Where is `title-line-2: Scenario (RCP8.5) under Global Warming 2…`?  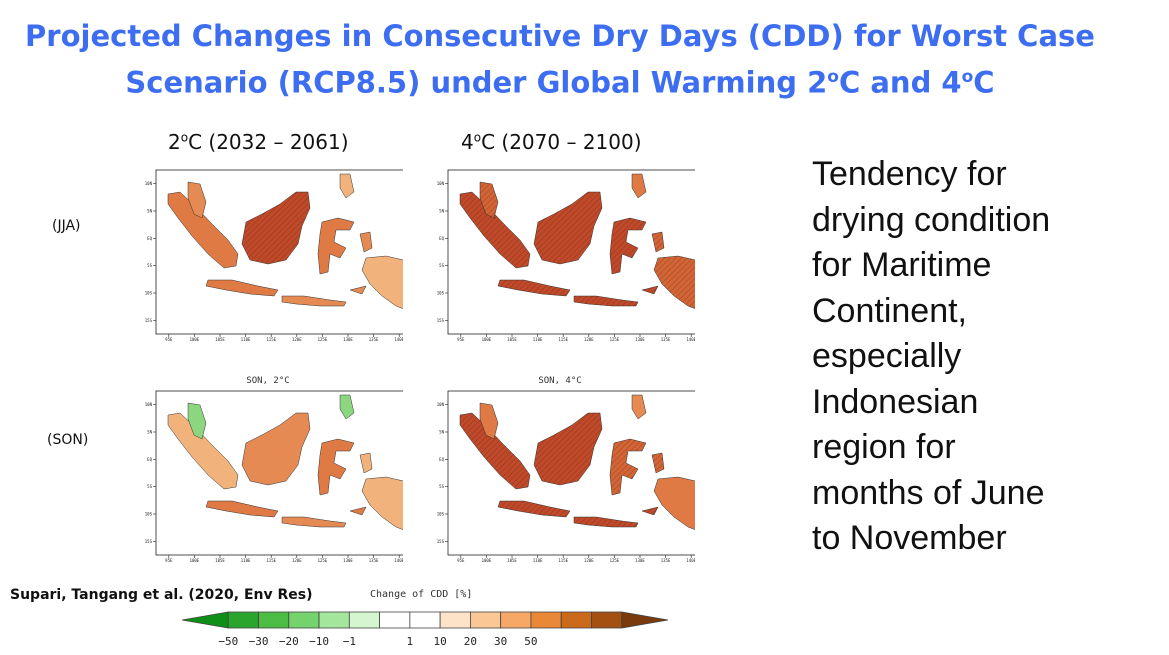 title-line-2: Scenario (RCP8.5) under Global Warming 2… is located at coordinates (560, 82).